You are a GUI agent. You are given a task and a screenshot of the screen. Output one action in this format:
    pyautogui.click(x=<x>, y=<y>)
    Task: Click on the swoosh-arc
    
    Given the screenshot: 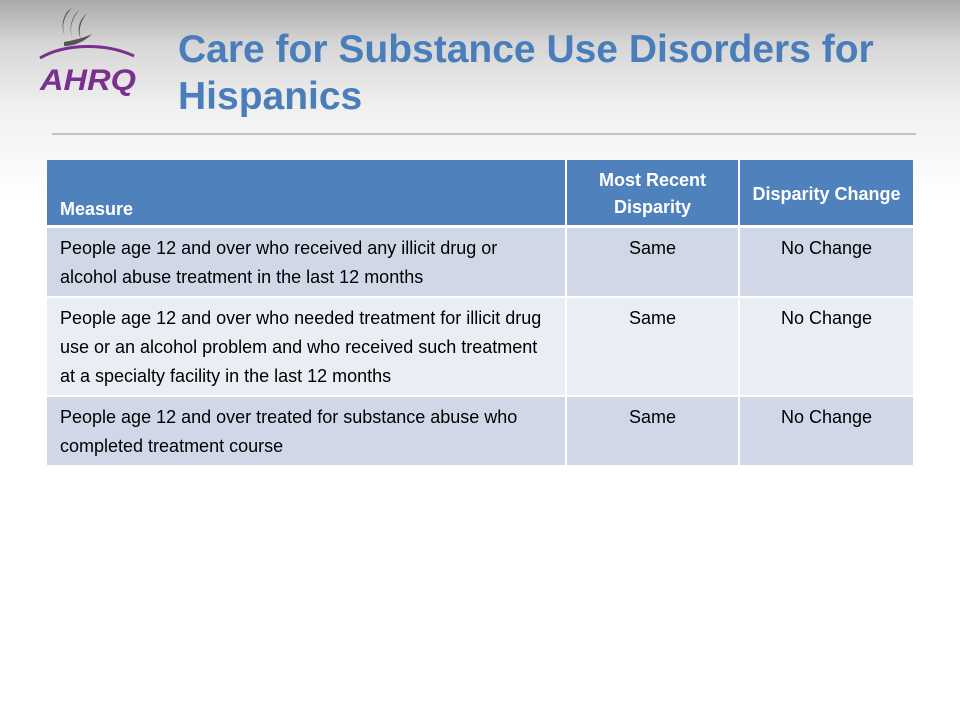 What is the action you would take?
    pyautogui.click(x=87, y=52)
    